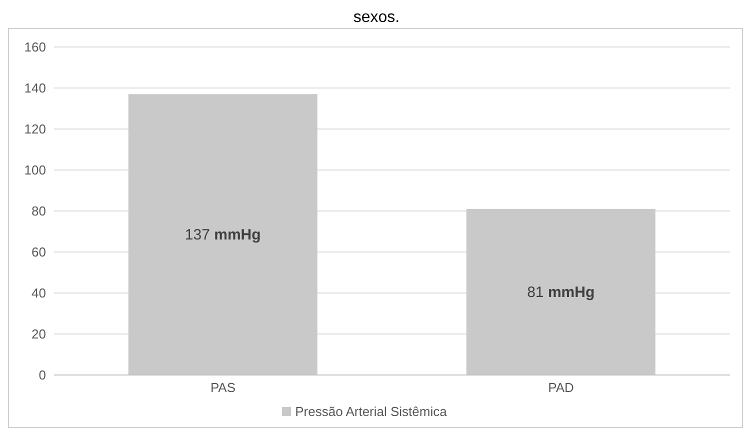 The image size is (753, 438). Describe the element at coordinates (39, 252) in the screenshot. I see `y-tick-label: 60` at that location.